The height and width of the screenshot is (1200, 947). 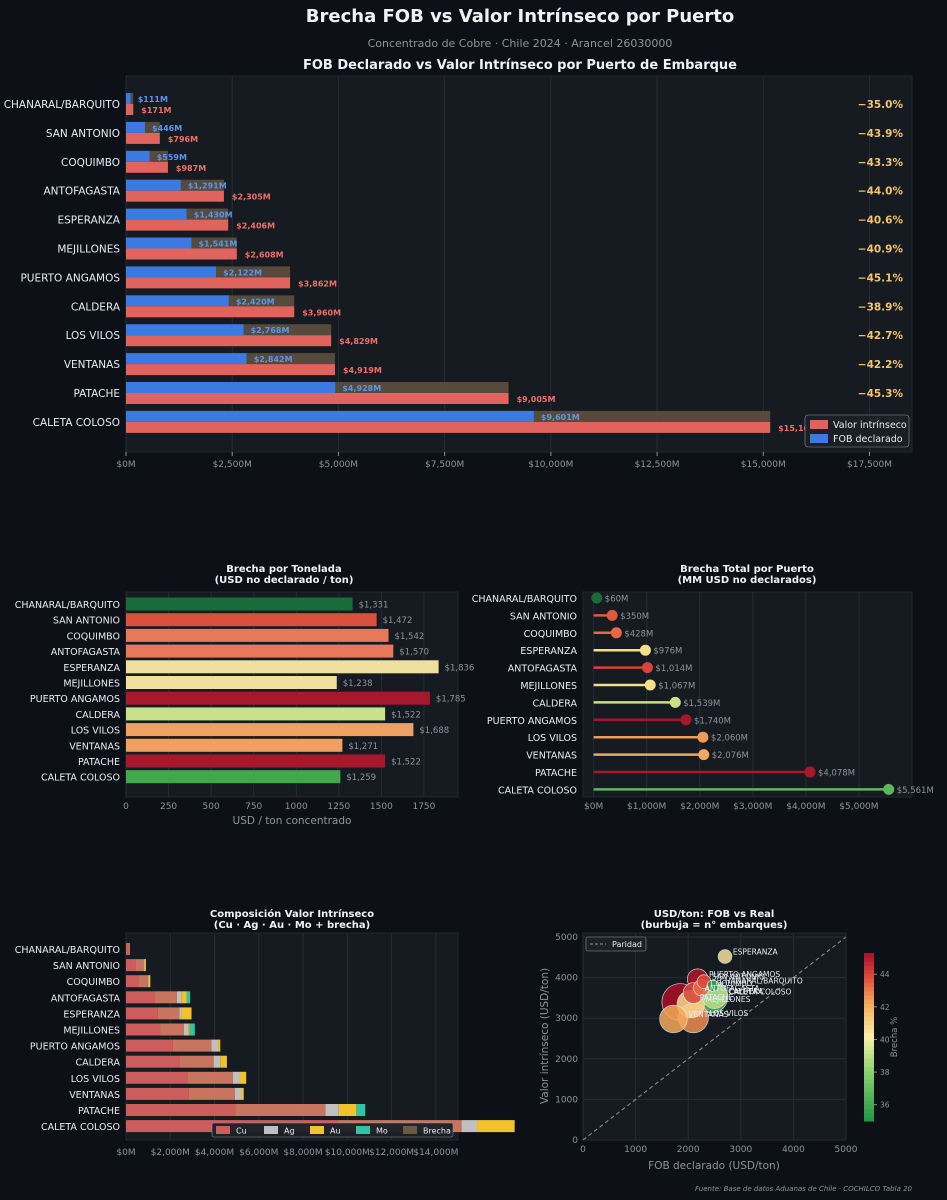 I want to click on chart5-y-tick-label: 4000, so click(x=566, y=979).